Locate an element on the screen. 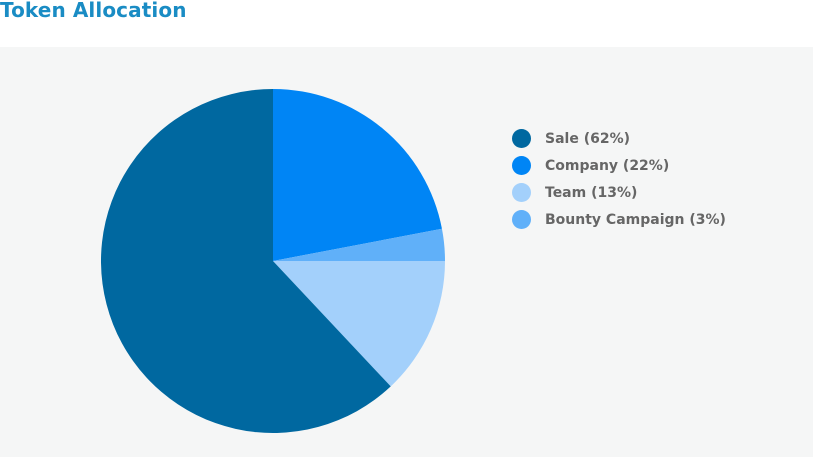 Image resolution: width=813 pixels, height=457 pixels. legend-item-team: Team (13%) is located at coordinates (619, 192).